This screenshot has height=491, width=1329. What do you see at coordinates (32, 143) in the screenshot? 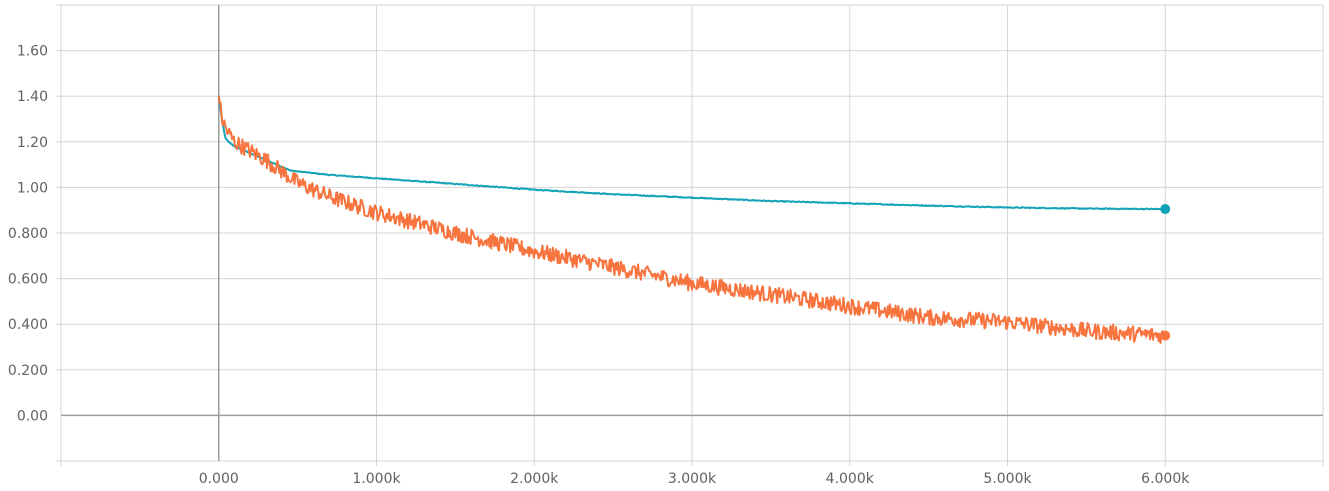
I see `y-tick-label: 1.20` at bounding box center [32, 143].